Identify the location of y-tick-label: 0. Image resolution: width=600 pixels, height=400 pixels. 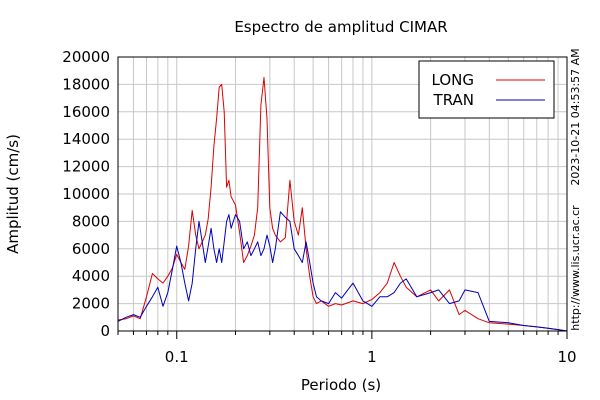
(105, 331).